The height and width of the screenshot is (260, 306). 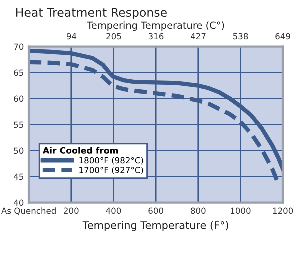 What do you see at coordinates (19, 73) in the screenshot?
I see `y-tick-label: 65` at bounding box center [19, 73].